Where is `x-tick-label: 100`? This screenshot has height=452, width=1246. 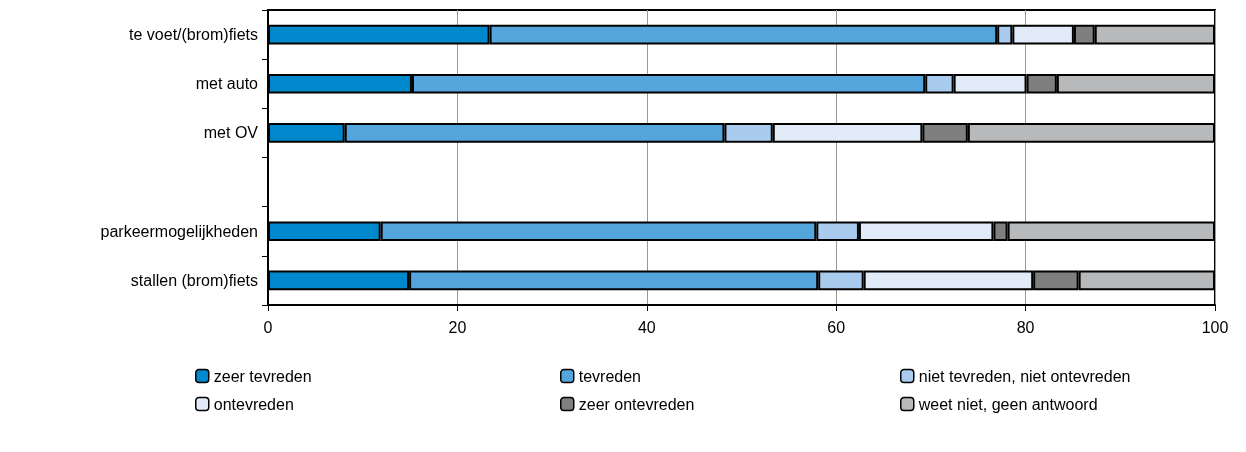
x-tick-label: 100 is located at coordinates (1215, 327).